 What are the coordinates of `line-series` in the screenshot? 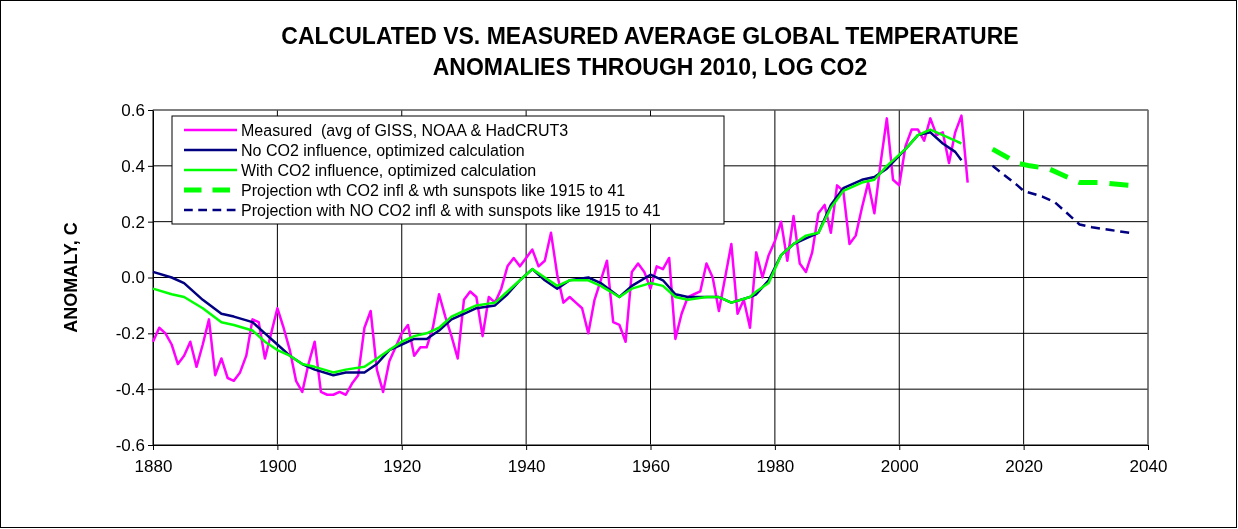 It's located at (1061, 199).